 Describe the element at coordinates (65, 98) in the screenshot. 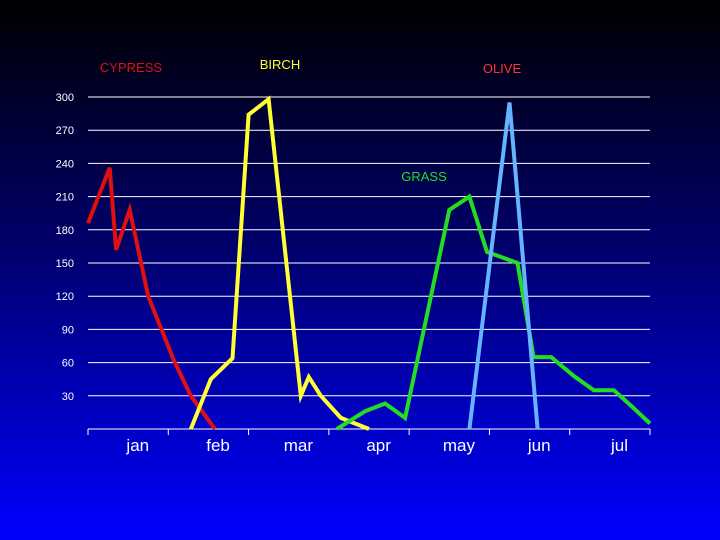

I see `y-tick-label: 300` at that location.